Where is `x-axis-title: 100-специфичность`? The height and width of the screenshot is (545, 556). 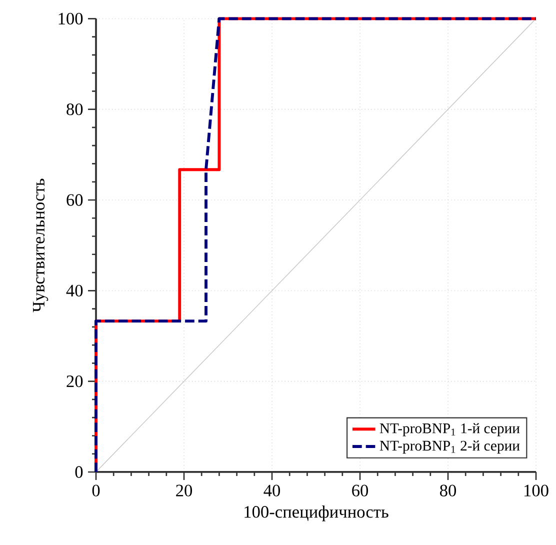
x-axis-title: 100-специфичность is located at coordinates (316, 513).